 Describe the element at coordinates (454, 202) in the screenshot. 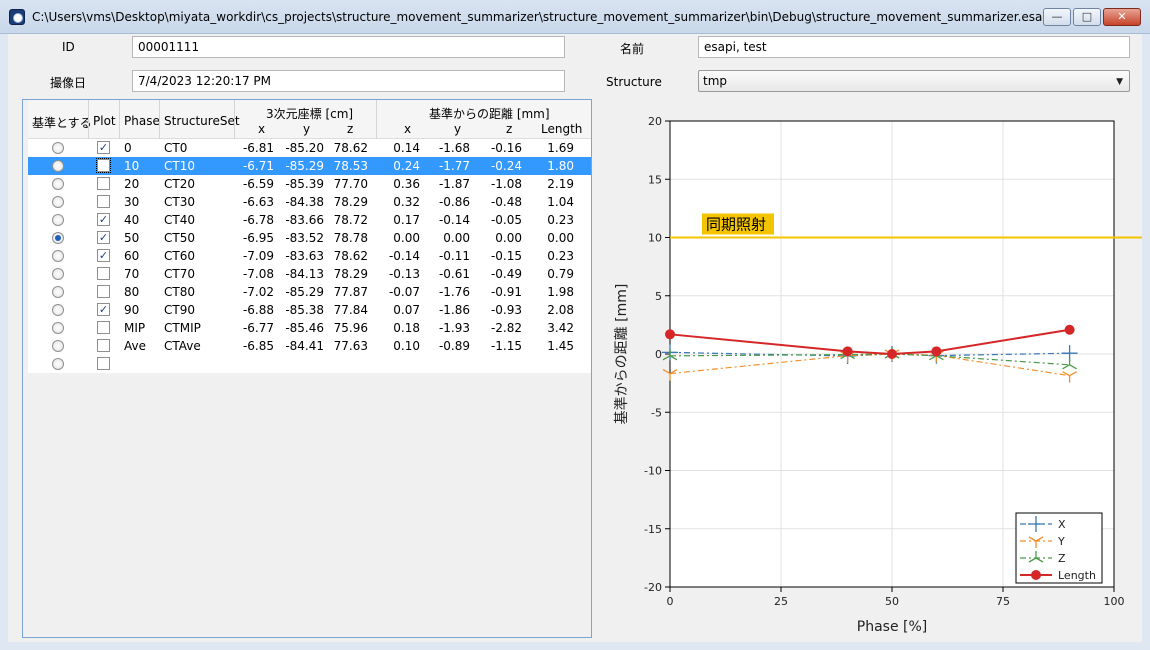

I see `dist-y-cell: -0.86` at that location.